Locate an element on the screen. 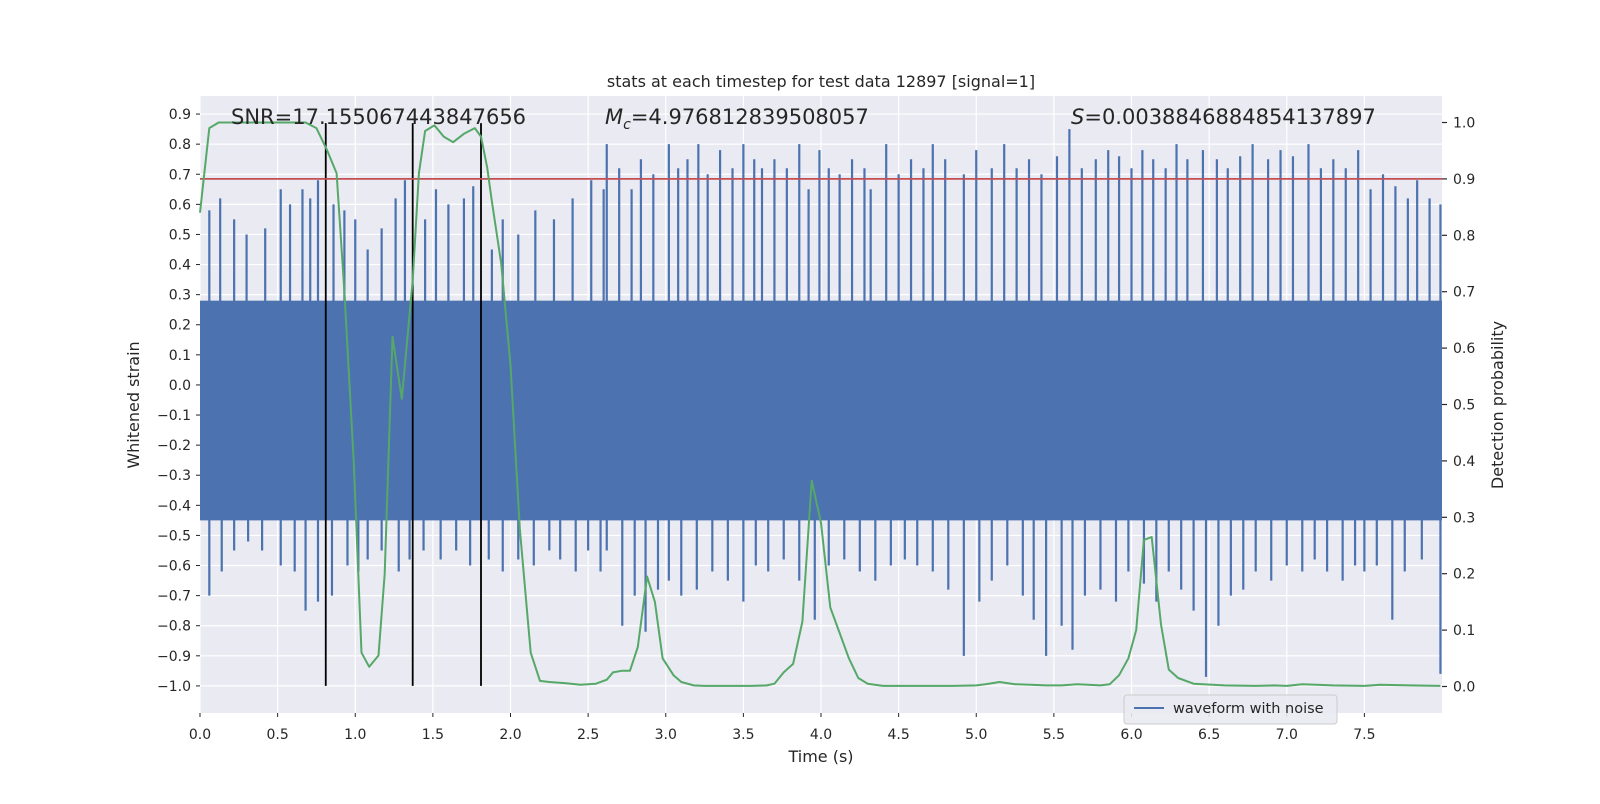 This screenshot has width=1600, height=804. legend-label-waveform: waveform with noise is located at coordinates (1248, 709).